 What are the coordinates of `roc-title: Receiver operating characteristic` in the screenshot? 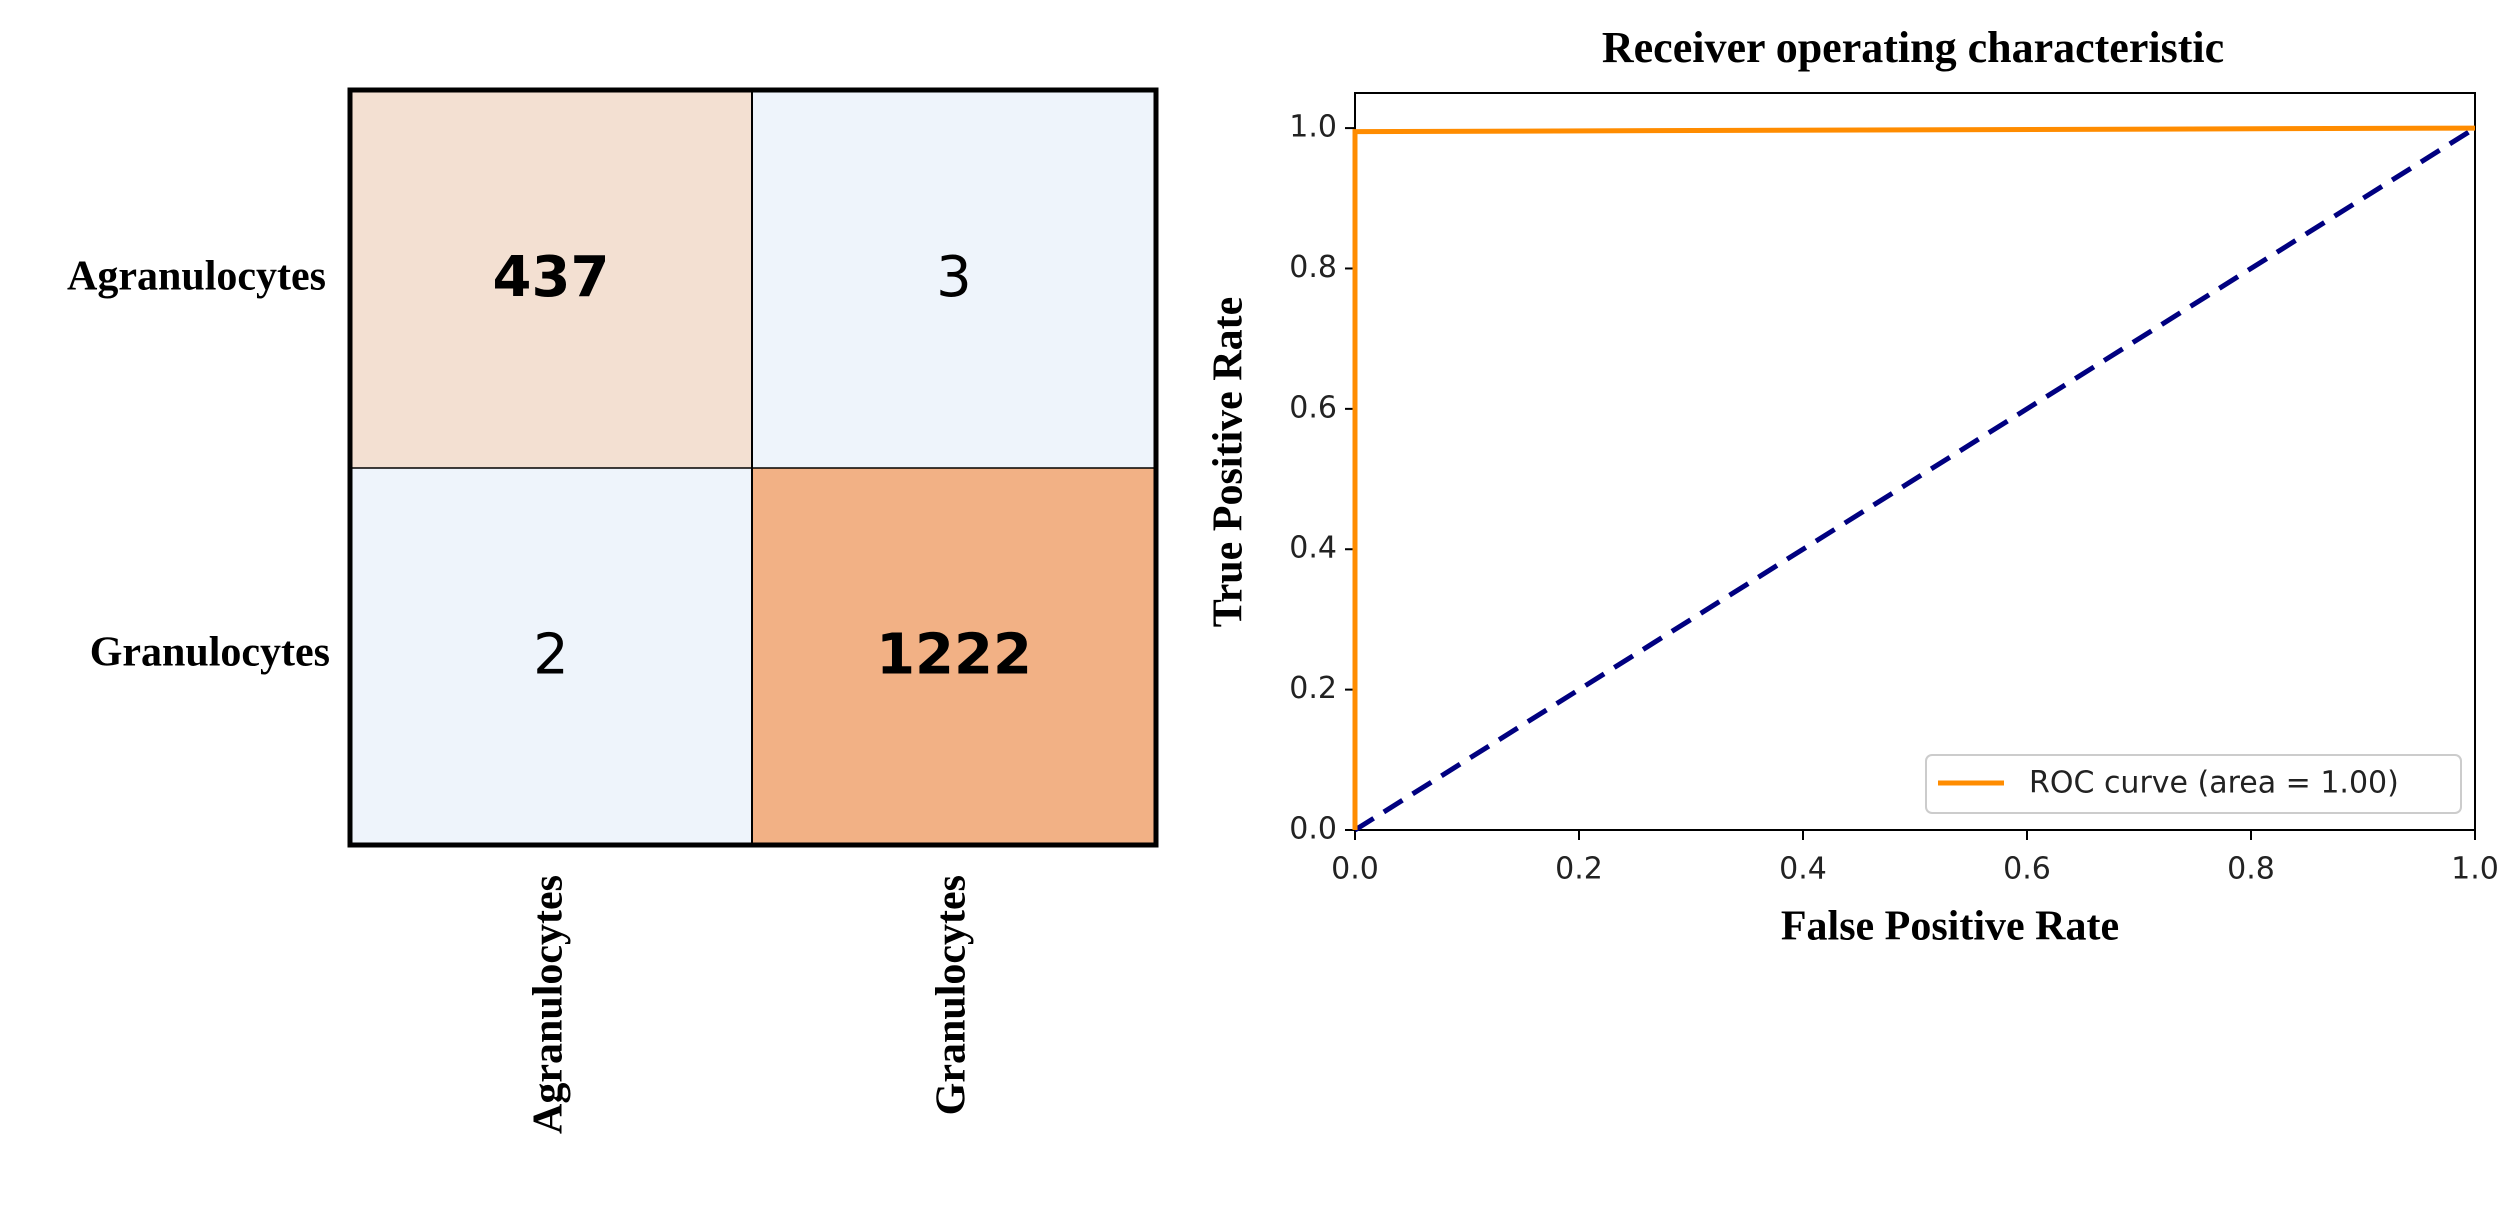 It's located at (1913, 47).